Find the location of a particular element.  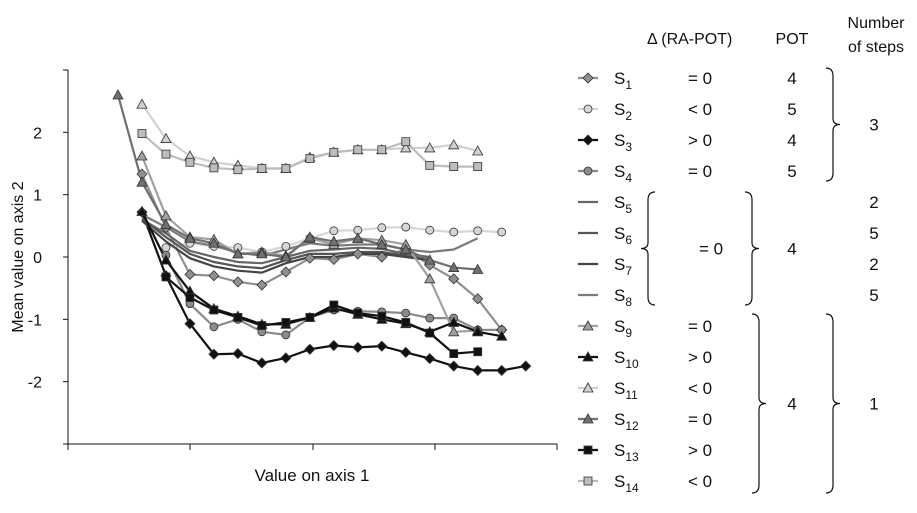

x-ticks is located at coordinates (312, 447).